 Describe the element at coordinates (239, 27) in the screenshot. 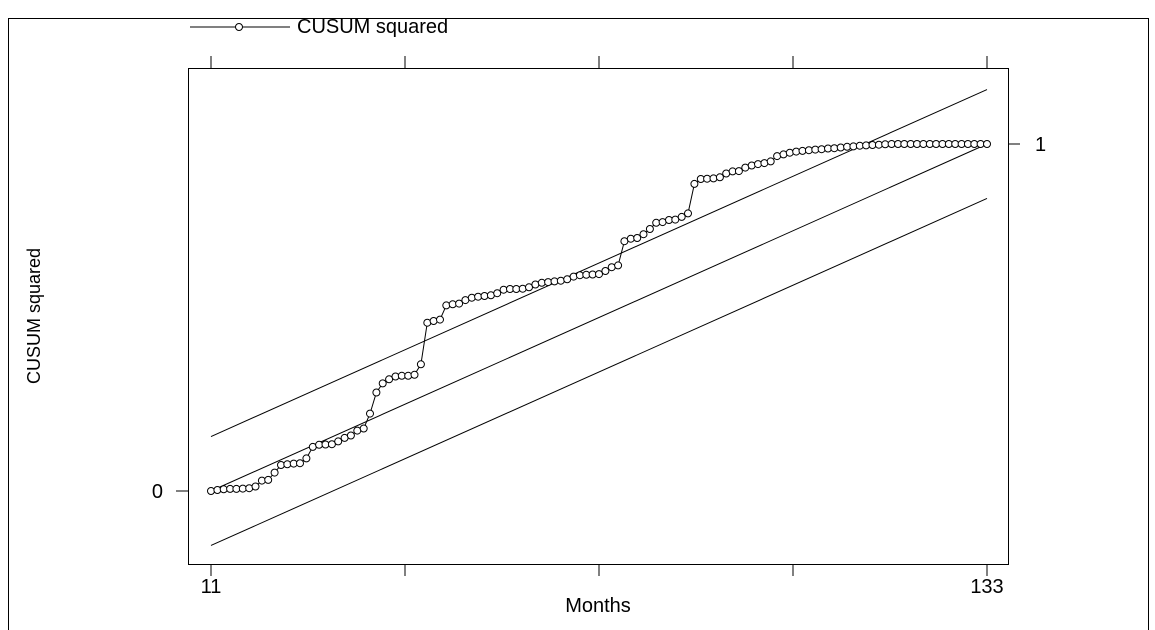

I see `legend-marker` at that location.